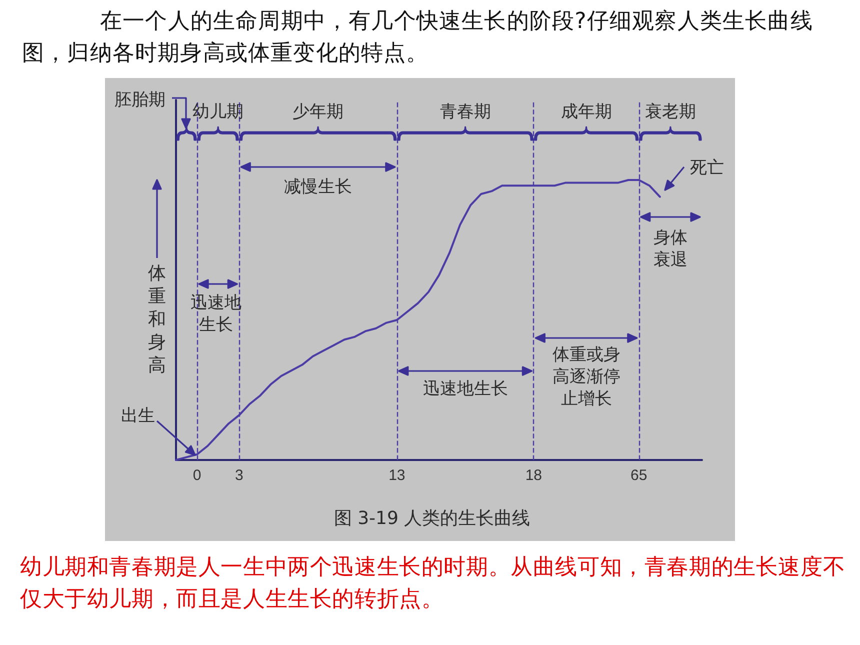  What do you see at coordinates (533, 475) in the screenshot?
I see `x-tick-label: 18` at bounding box center [533, 475].